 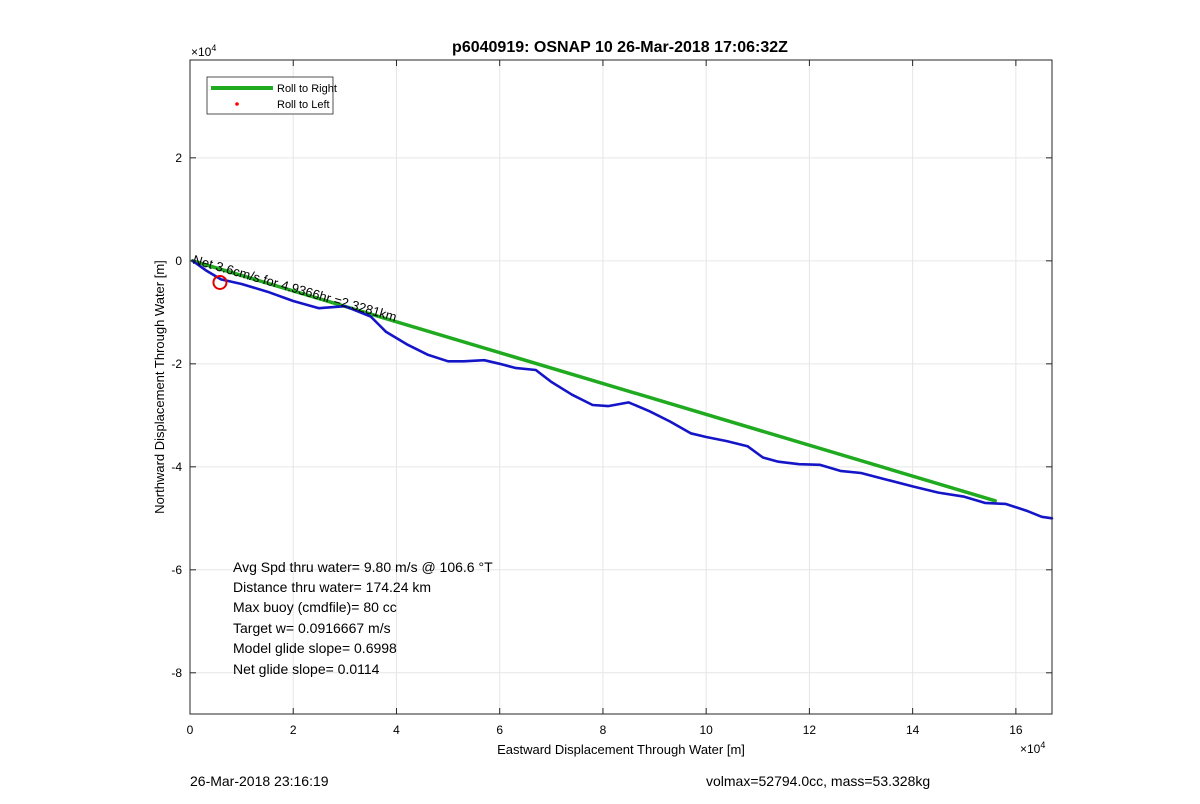 I want to click on legend: Roll to Right Roll to Left, so click(x=271, y=95).